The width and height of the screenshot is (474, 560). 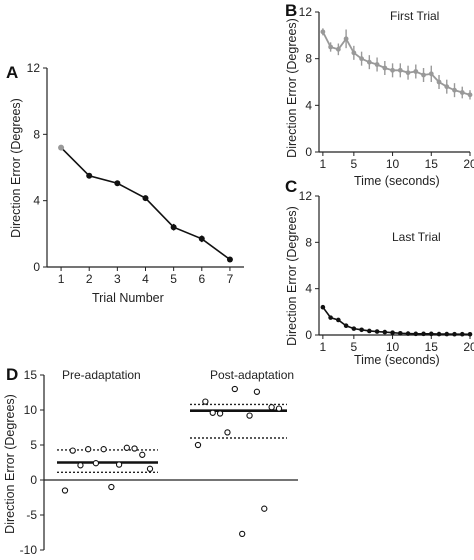 I want to click on panel-b-y-tick-label: 8, so click(x=308, y=59).